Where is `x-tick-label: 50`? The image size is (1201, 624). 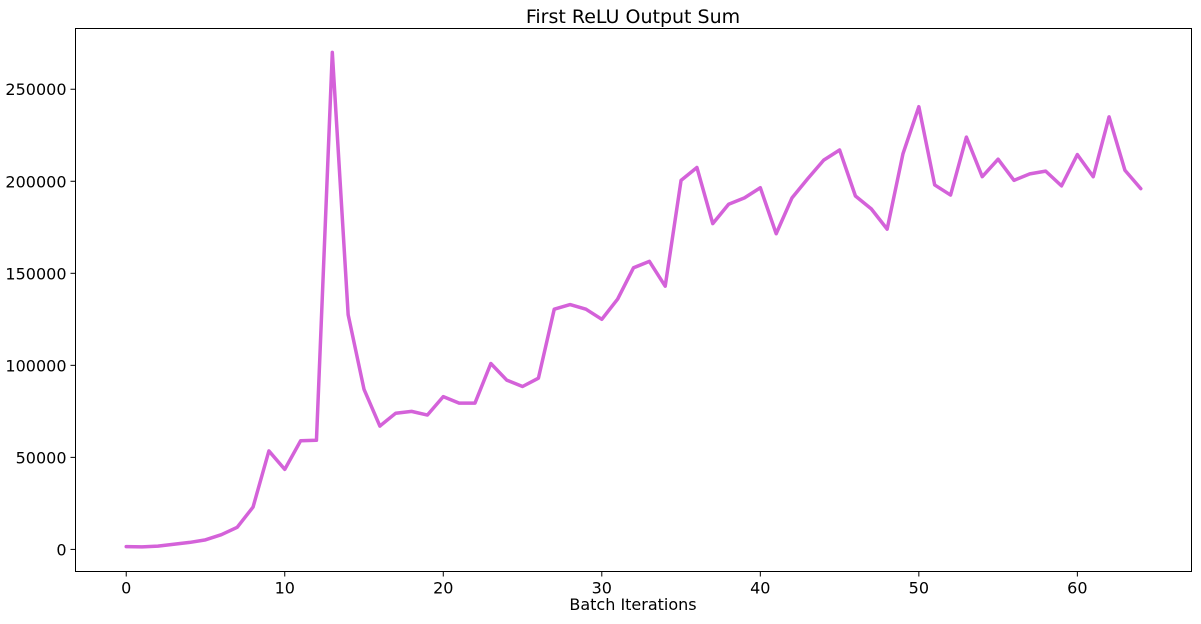 x-tick-label: 50 is located at coordinates (919, 588).